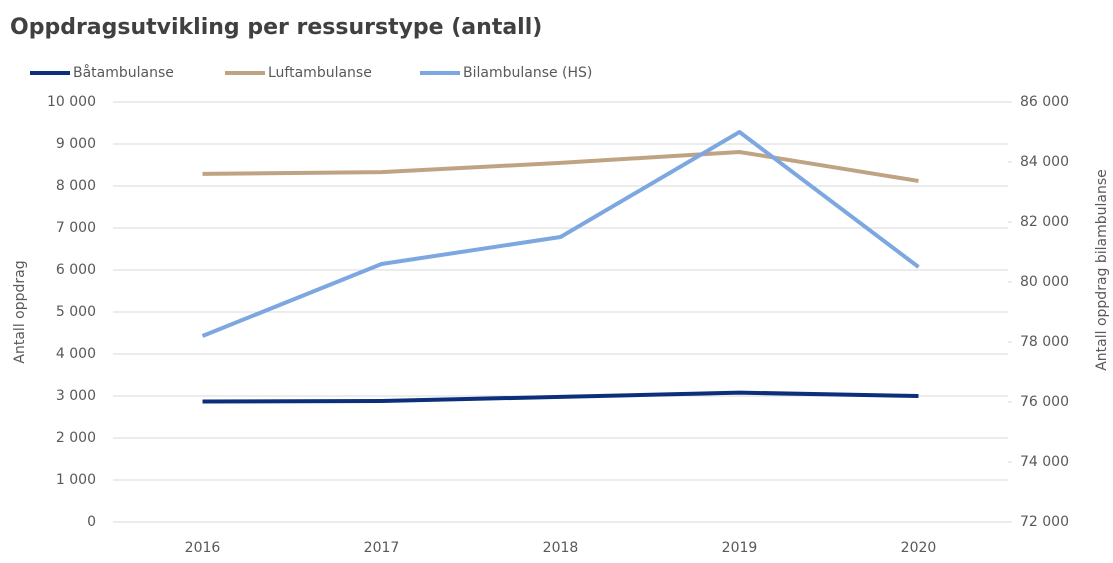  Describe the element at coordinates (527, 73) in the screenshot. I see `legend-label: Bilambulanse (HS)` at that location.